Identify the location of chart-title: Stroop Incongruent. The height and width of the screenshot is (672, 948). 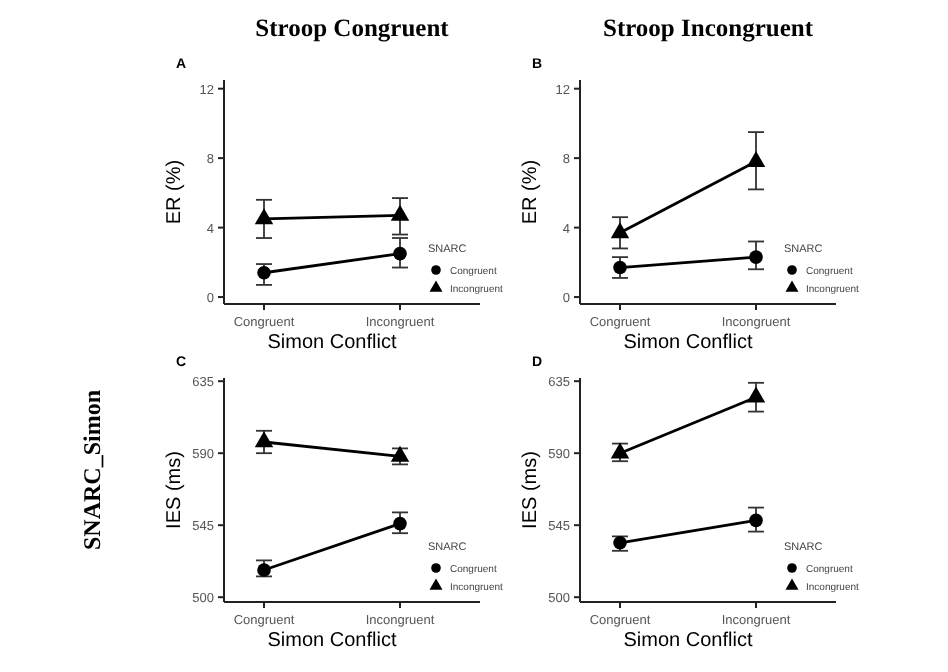
(709, 28).